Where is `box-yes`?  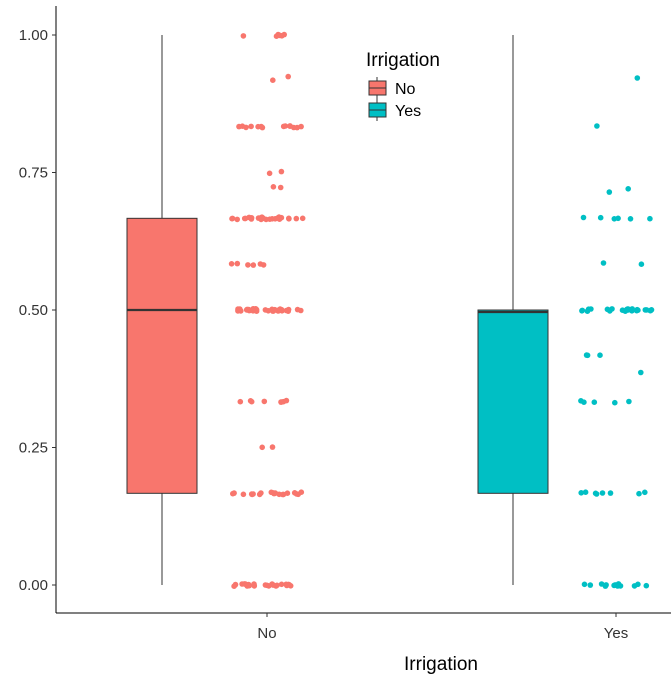 box-yes is located at coordinates (513, 310).